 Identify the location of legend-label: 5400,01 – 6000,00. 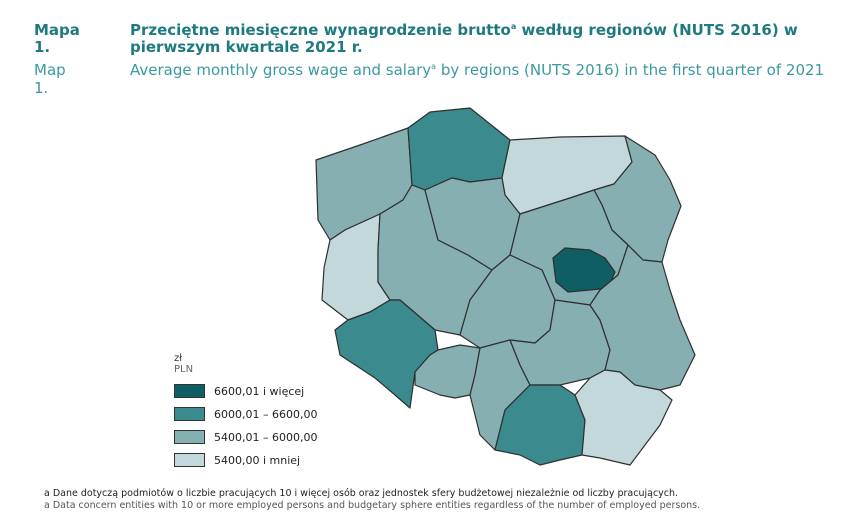
(266, 437).